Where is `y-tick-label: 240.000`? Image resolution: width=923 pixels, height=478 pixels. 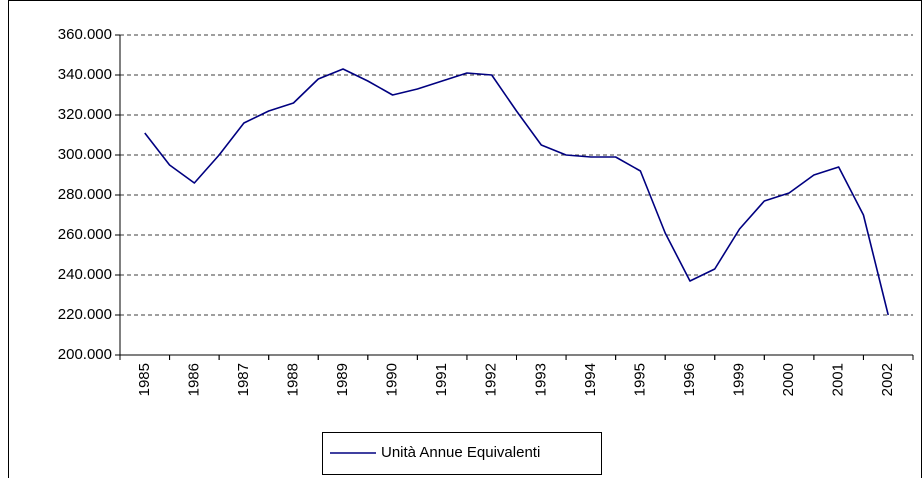 y-tick-label: 240.000 is located at coordinates (85, 274).